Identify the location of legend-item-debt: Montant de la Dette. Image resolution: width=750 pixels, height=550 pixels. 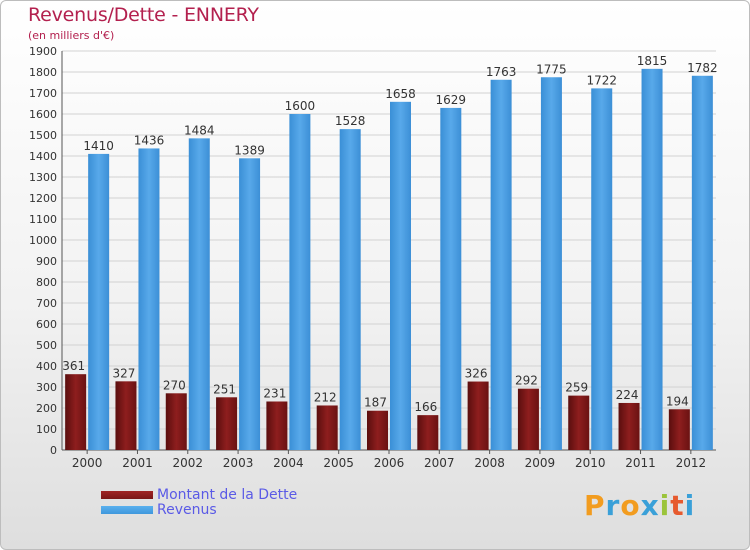
(199, 494).